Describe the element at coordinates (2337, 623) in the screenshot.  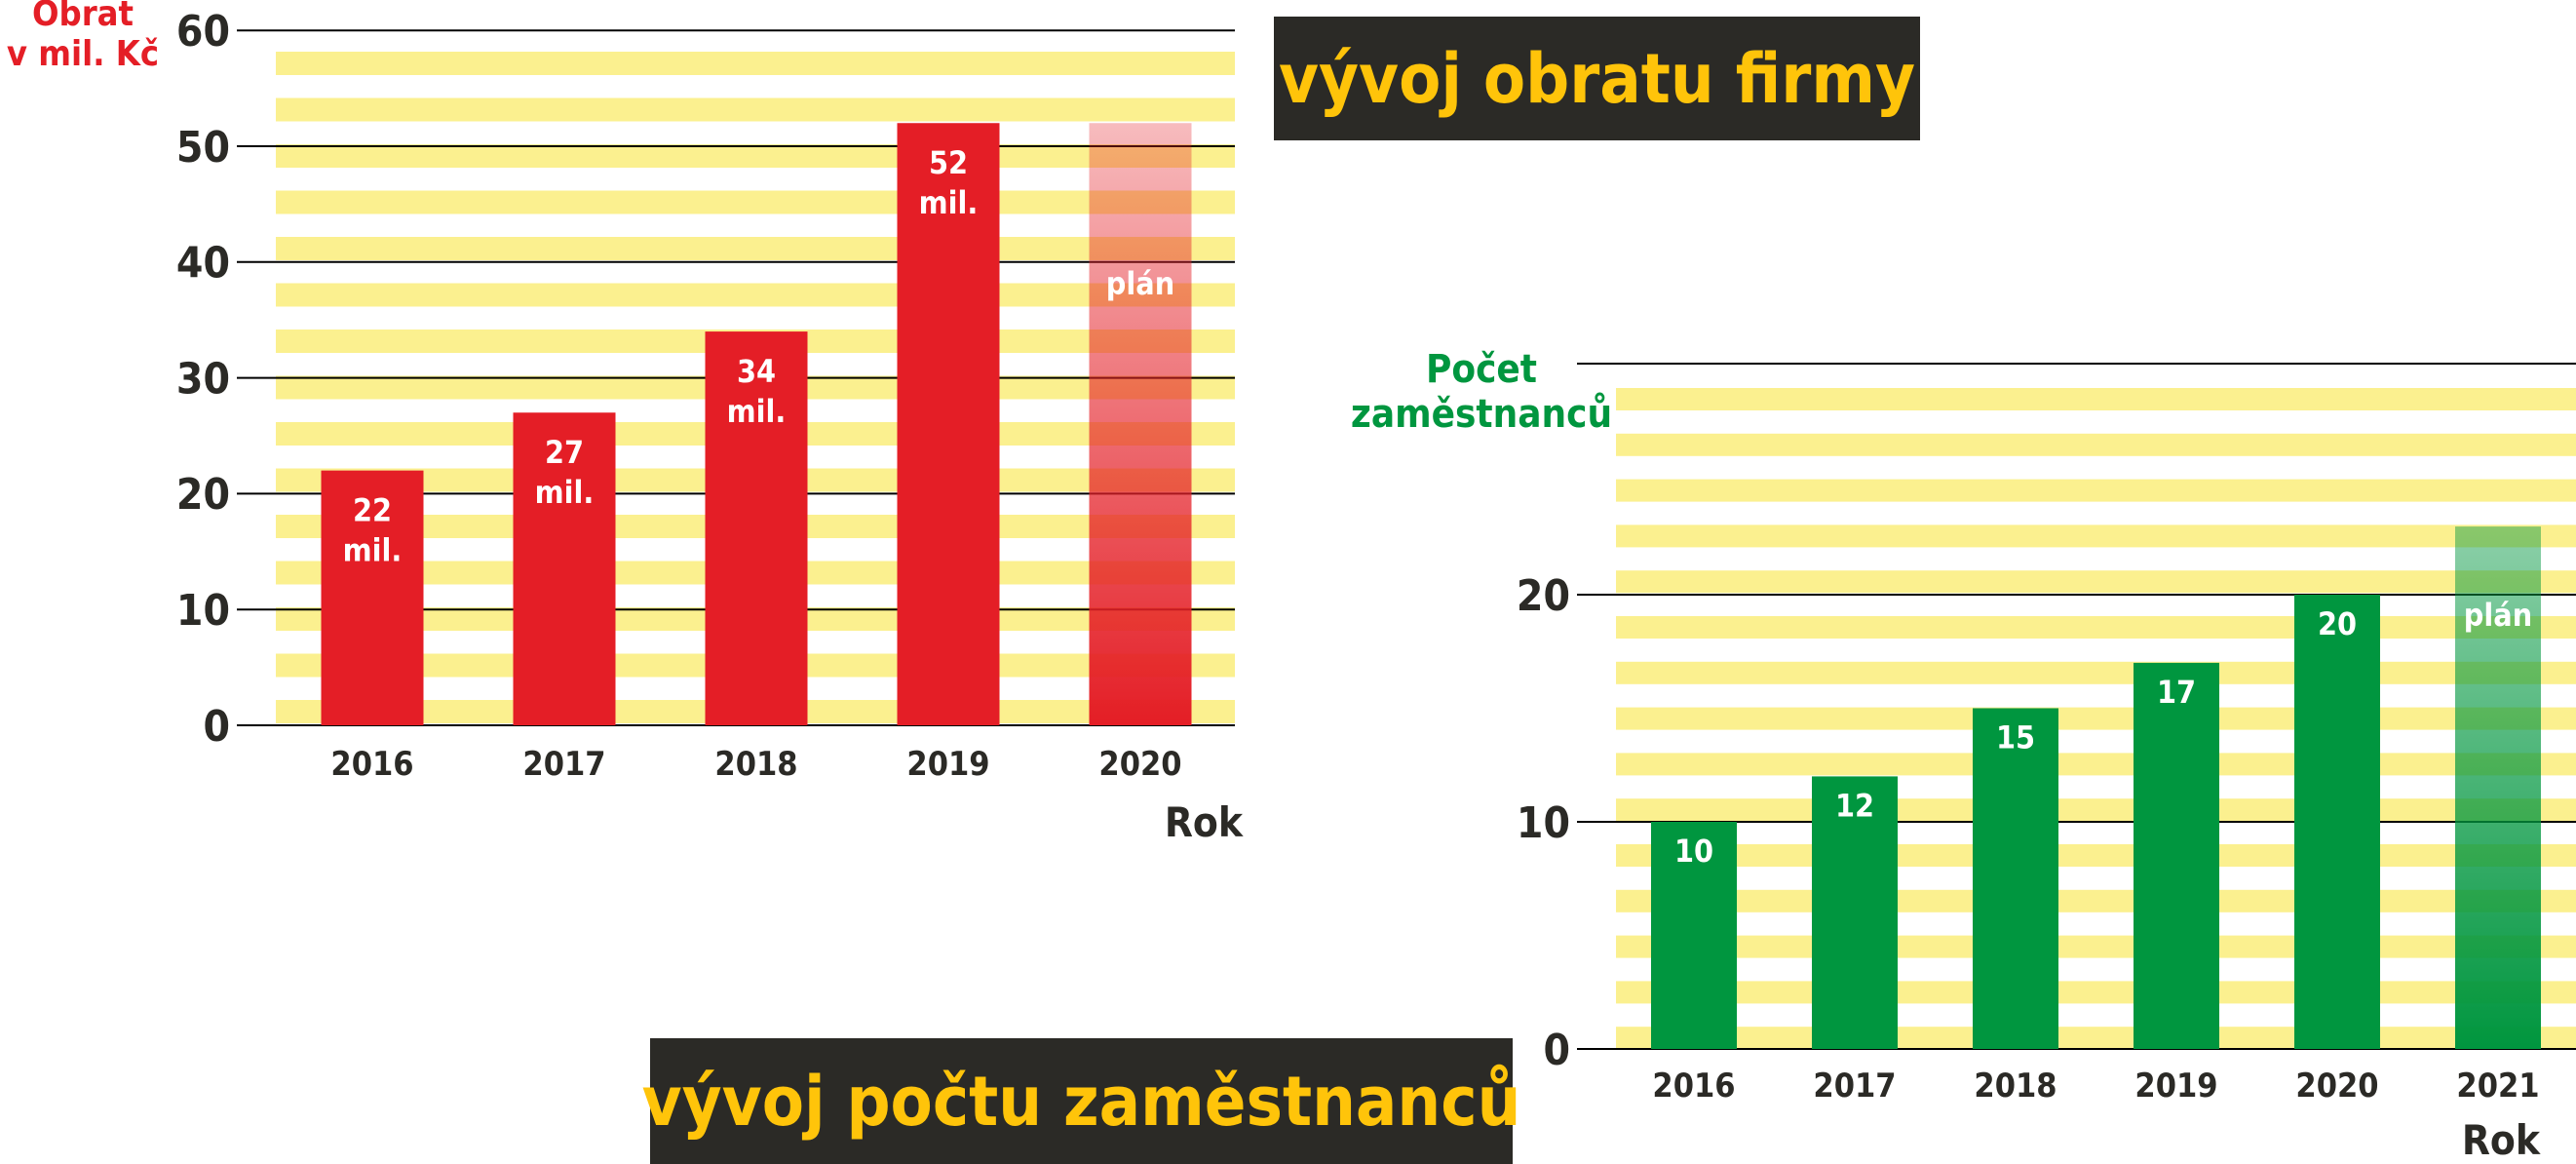
I see `bar-value-label: 20` at that location.